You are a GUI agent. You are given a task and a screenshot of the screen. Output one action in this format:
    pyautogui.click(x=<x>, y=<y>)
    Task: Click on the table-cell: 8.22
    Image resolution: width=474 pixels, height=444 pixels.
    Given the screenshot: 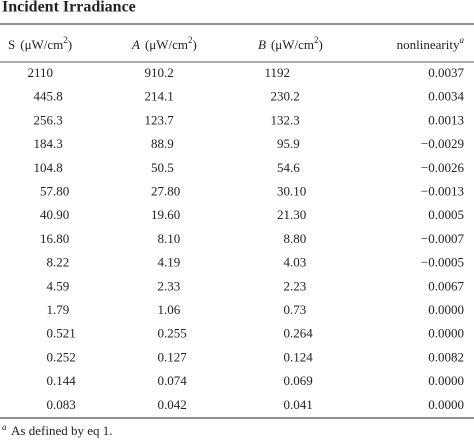 What is the action you would take?
    pyautogui.click(x=58, y=262)
    